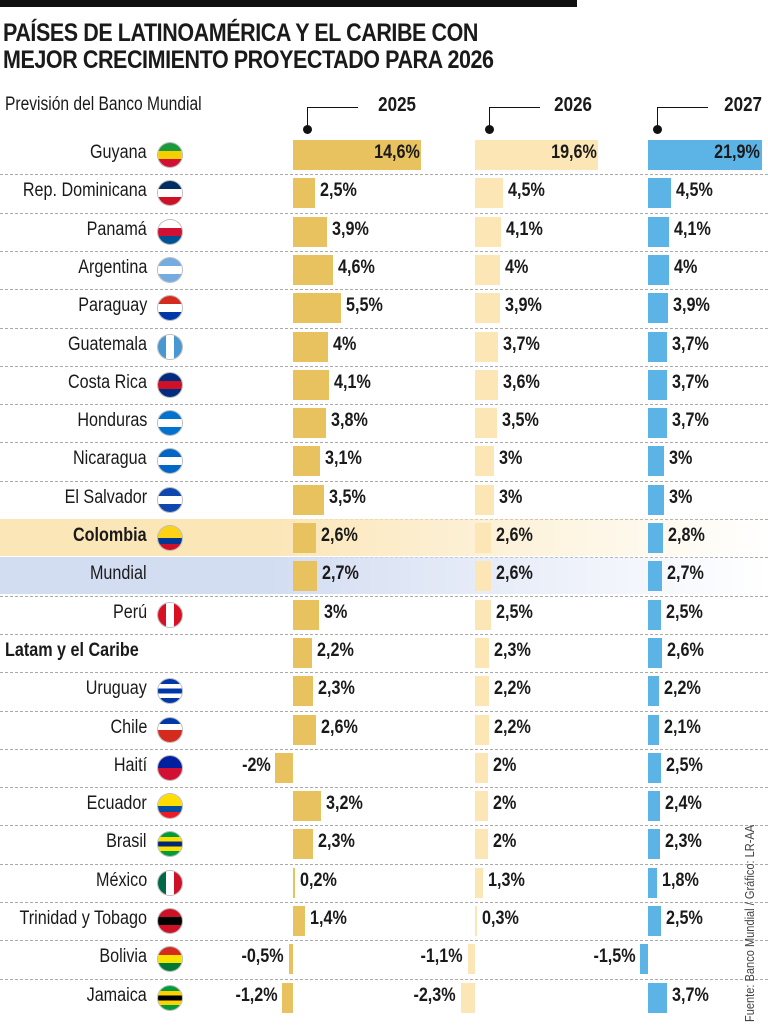  What do you see at coordinates (256, 765) in the screenshot?
I see `value-label-2025: -2%` at bounding box center [256, 765].